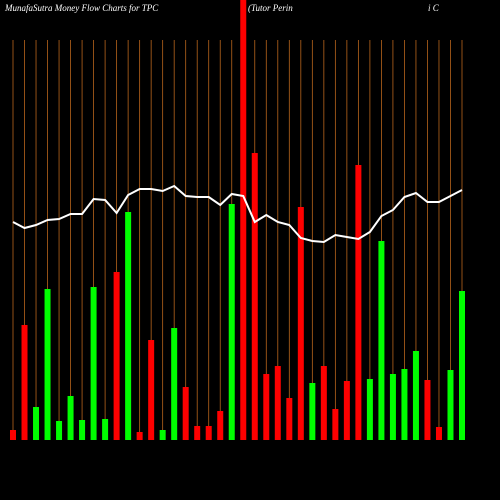  What do you see at coordinates (434, 8) in the screenshot?
I see `chart-subtitle-tail: i C` at bounding box center [434, 8].